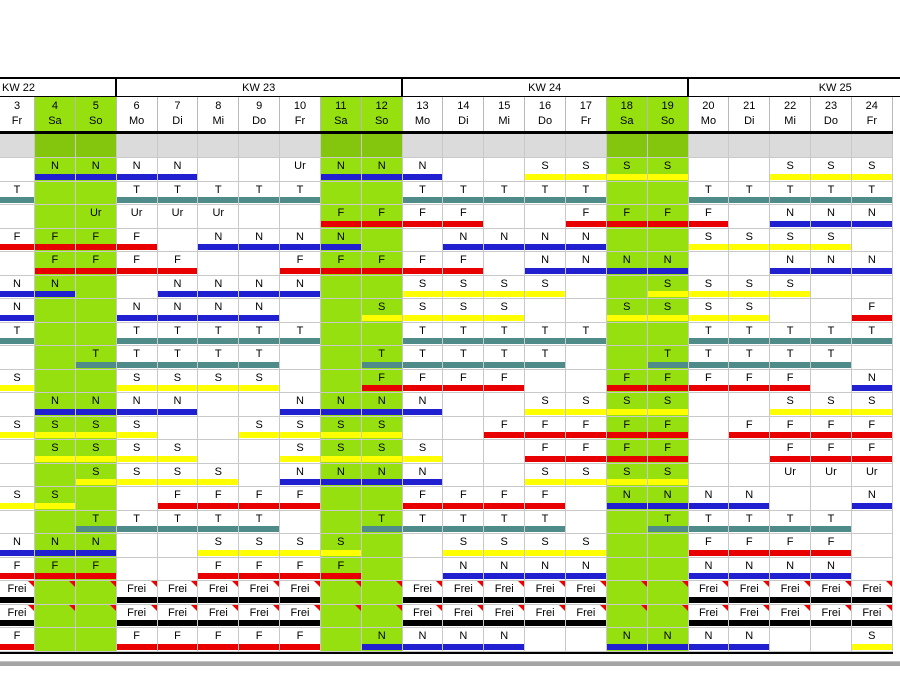  Describe the element at coordinates (423, 114) in the screenshot. I see `day-header-cell: 13 Mo` at that location.